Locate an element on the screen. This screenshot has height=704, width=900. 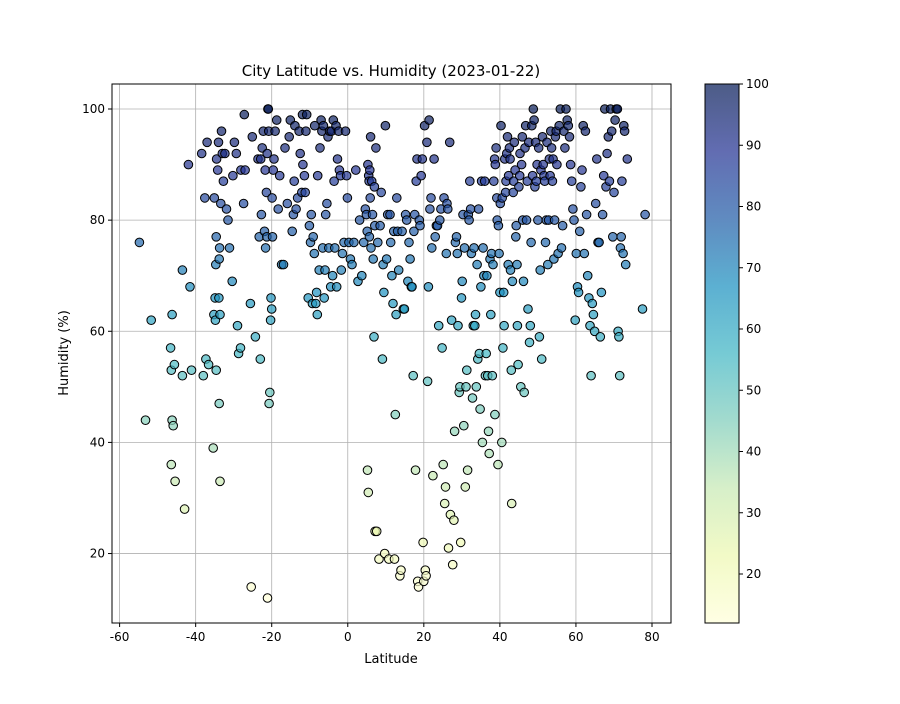
chart-title: City Latitude vs. Humidity (2023-01-22) is located at coordinates (391, 71).